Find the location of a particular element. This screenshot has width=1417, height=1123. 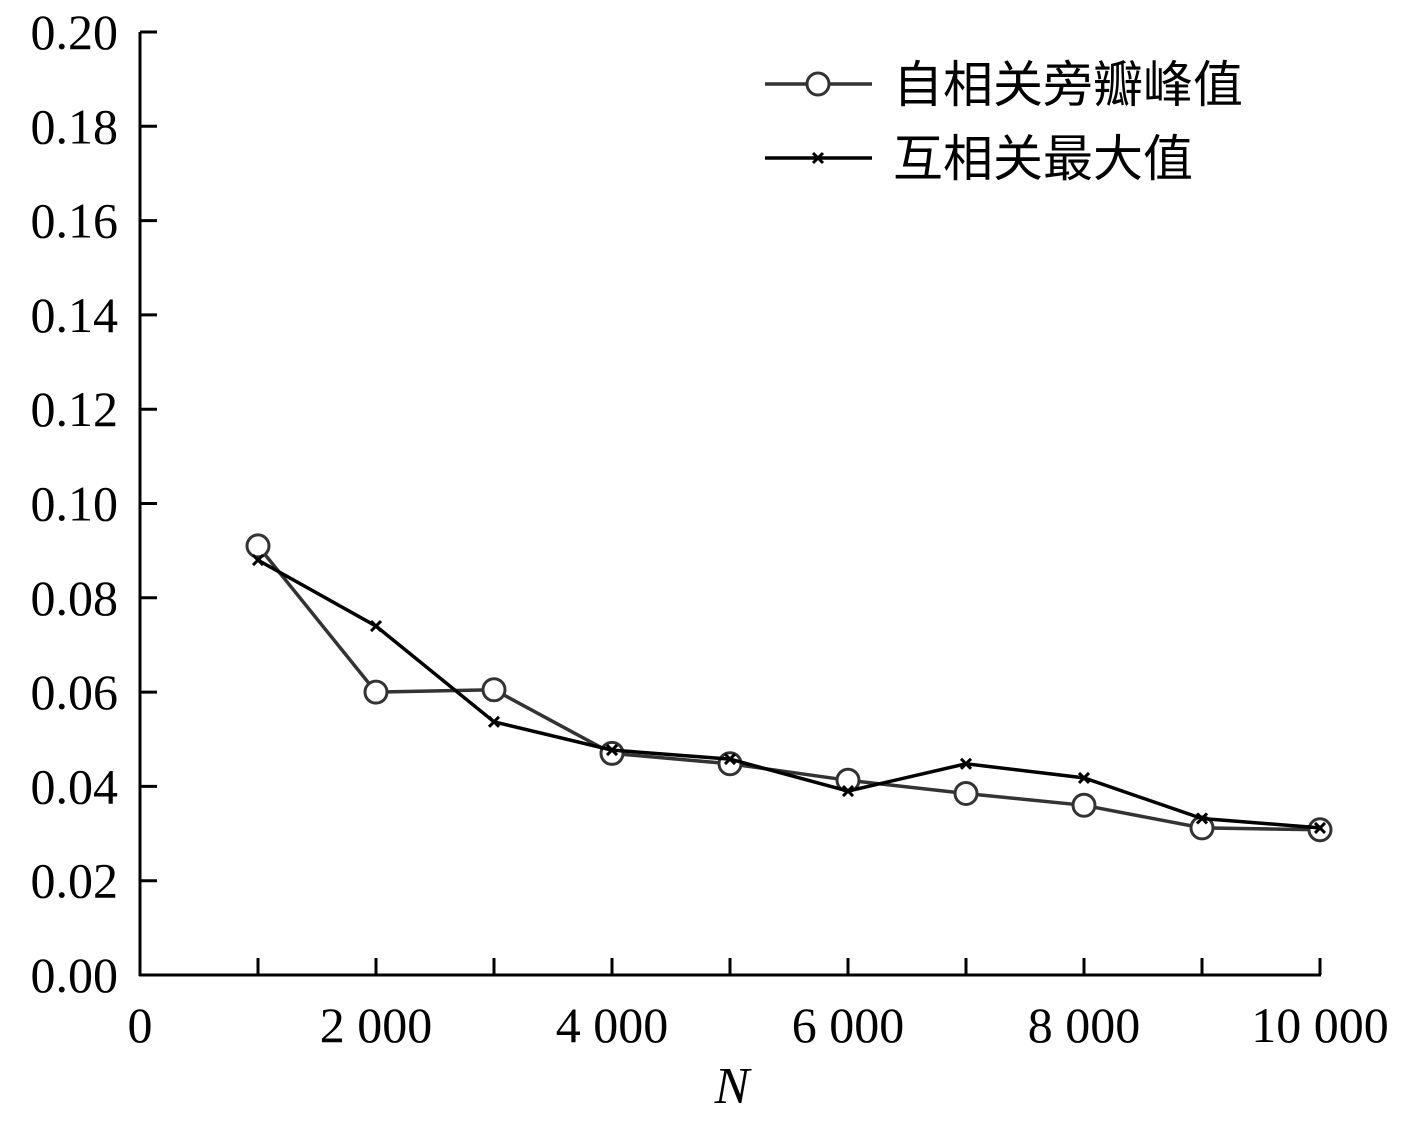

y-tick-label: 0.16 is located at coordinates (75, 221).